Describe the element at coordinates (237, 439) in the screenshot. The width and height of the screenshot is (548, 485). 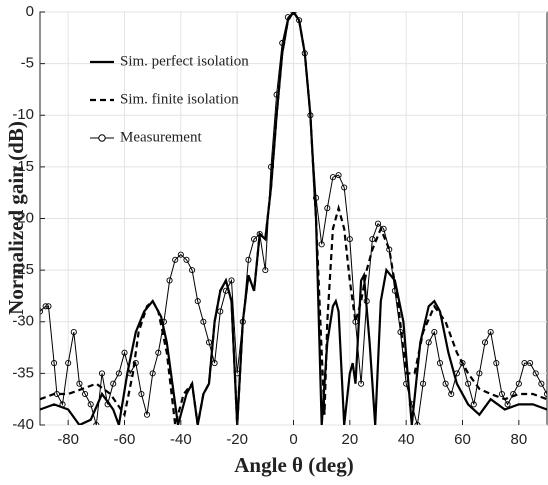
I see `x-tick-label: -20` at that location.